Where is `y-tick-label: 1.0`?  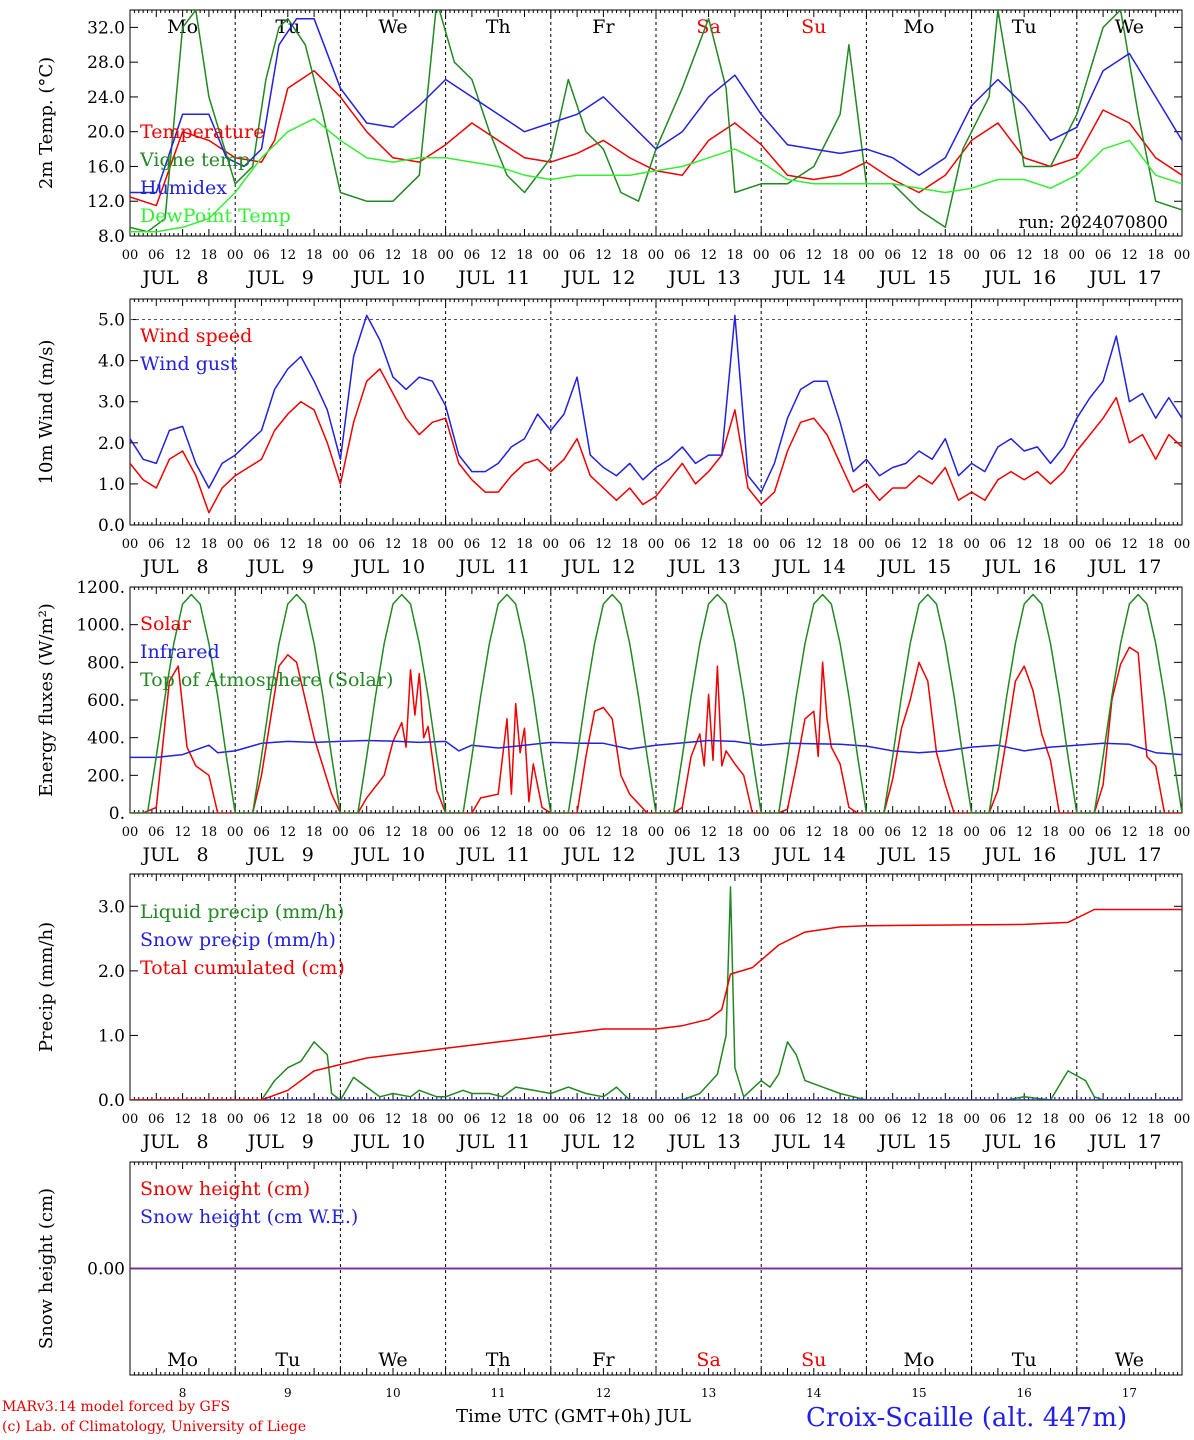 y-tick-label: 1.0 is located at coordinates (111, 1036).